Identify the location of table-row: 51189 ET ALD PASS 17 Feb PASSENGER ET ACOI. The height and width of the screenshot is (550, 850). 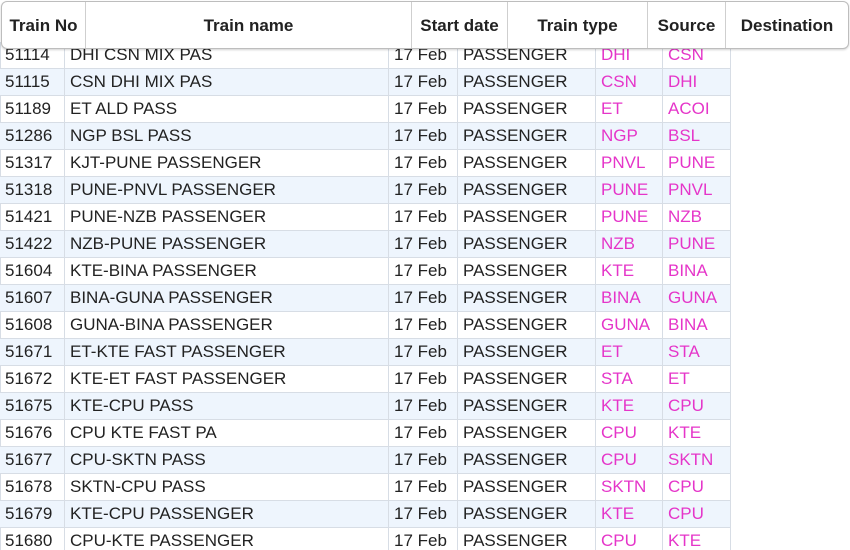
(365, 109).